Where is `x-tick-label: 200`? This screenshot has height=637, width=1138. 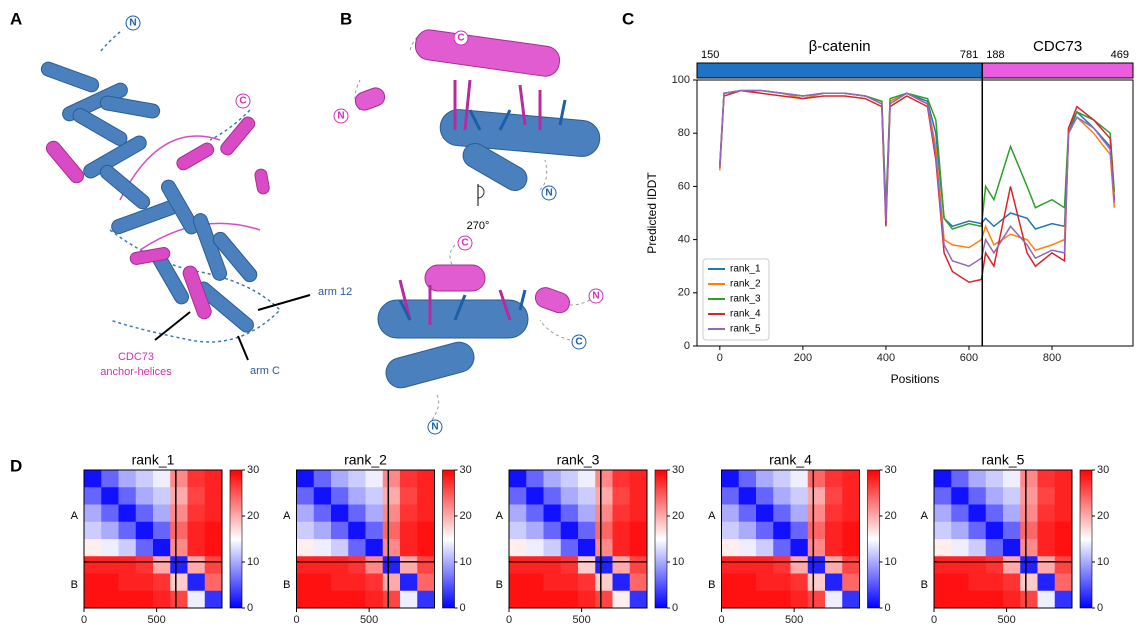
x-tick-label: 200 is located at coordinates (803, 358).